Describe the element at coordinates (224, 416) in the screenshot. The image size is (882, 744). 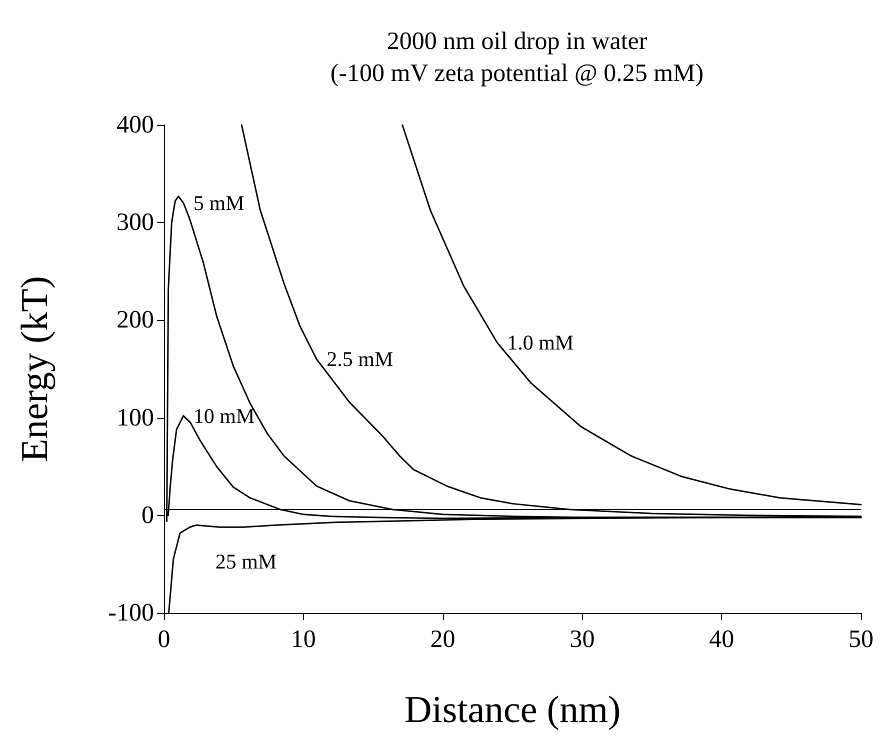
I see `series-label: 10 mM` at that location.